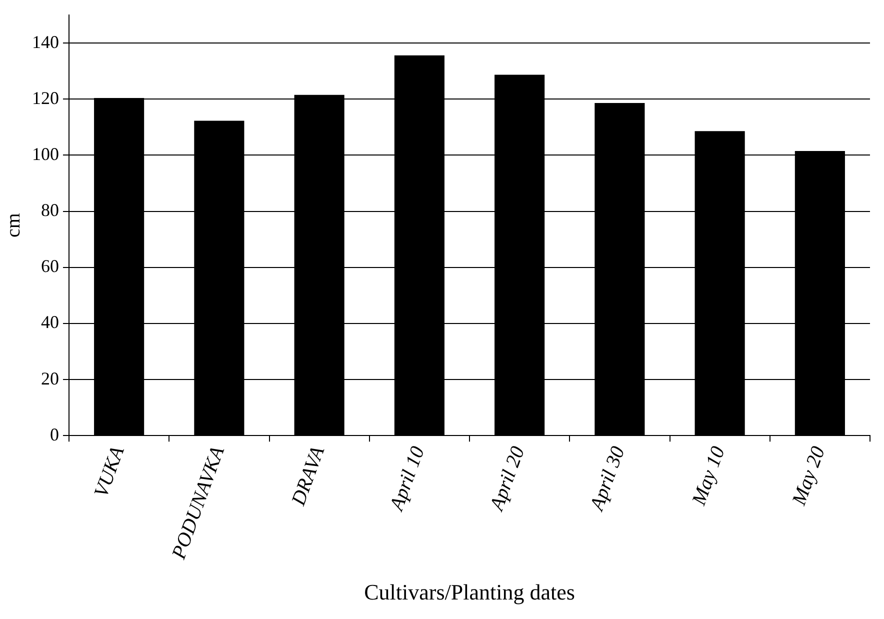 This screenshot has height=619, width=884. Describe the element at coordinates (50, 322) in the screenshot. I see `y-tick-label: 40` at that location.